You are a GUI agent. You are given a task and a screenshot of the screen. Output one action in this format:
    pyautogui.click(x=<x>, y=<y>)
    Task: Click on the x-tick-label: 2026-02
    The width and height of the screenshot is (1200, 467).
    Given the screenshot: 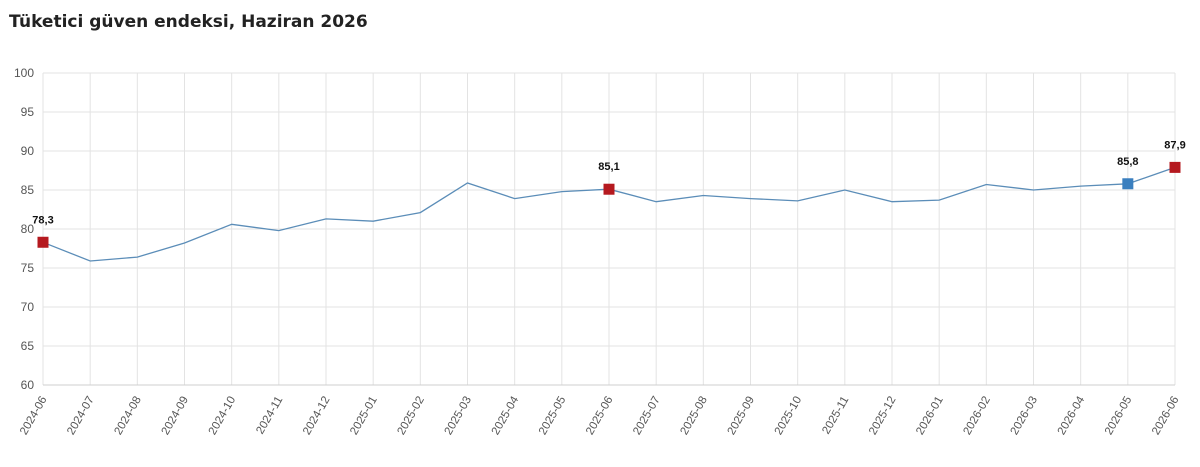 What is the action you would take?
    pyautogui.click(x=977, y=415)
    